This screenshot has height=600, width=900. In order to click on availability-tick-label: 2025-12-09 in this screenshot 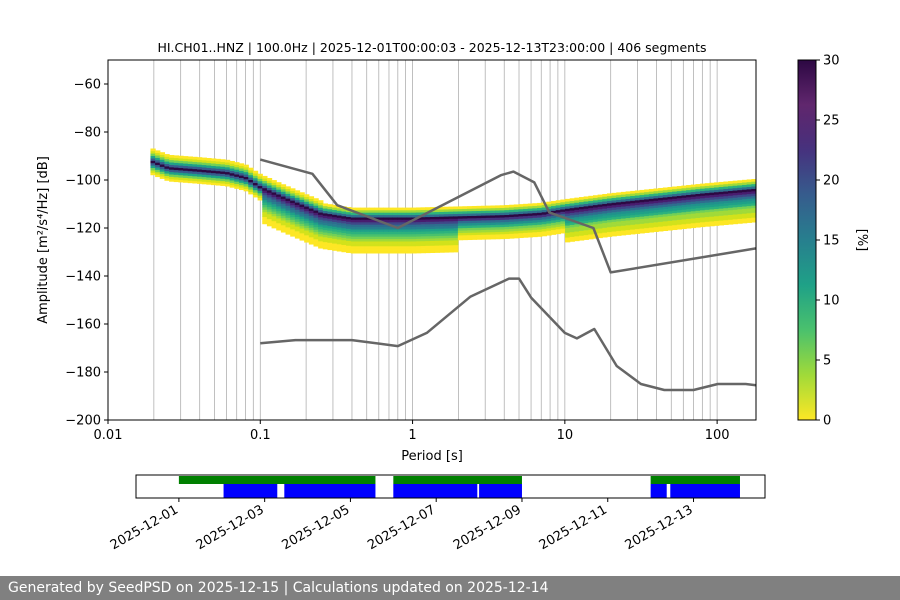, I will do `click(487, 527)`.